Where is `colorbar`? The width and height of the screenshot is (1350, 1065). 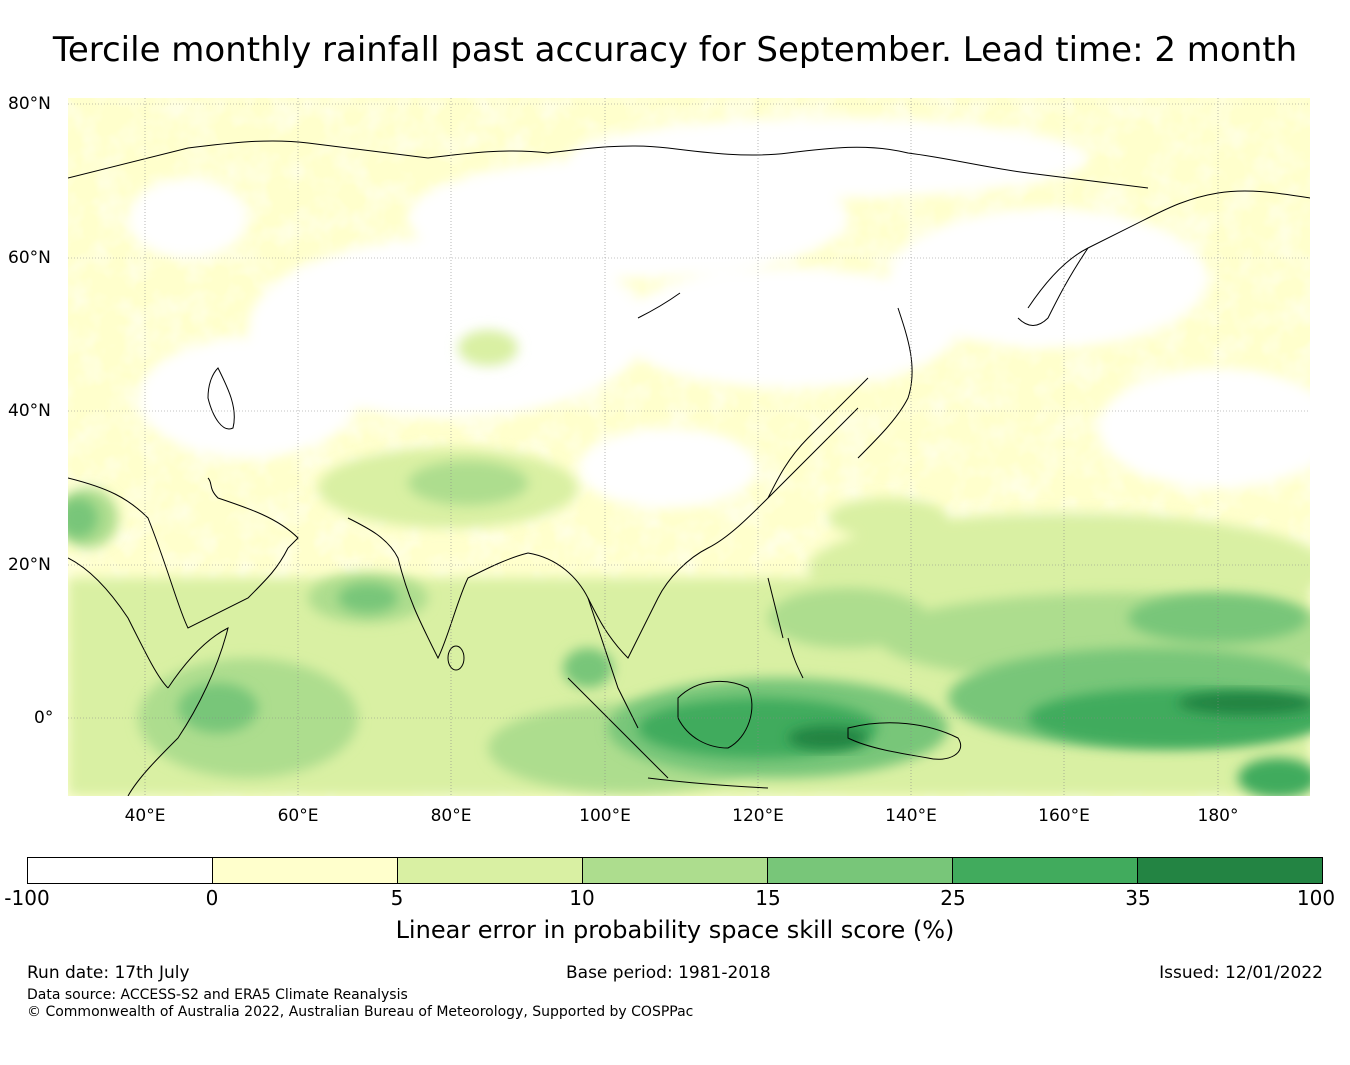 colorbar is located at coordinates (675, 870).